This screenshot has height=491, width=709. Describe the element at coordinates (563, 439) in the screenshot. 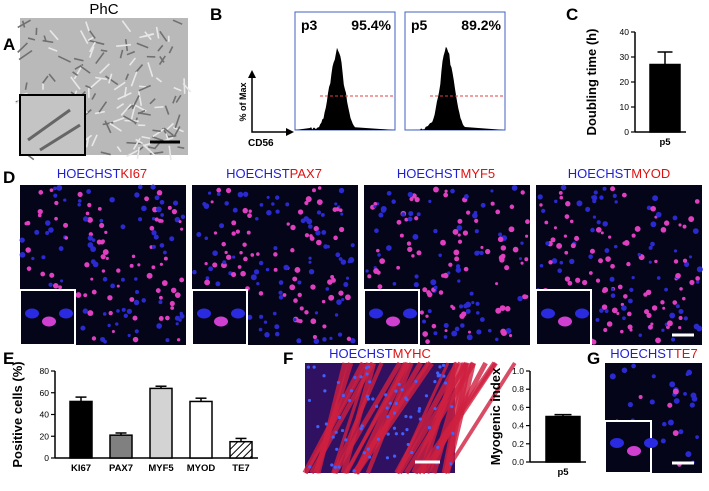

I see `bar` at that location.